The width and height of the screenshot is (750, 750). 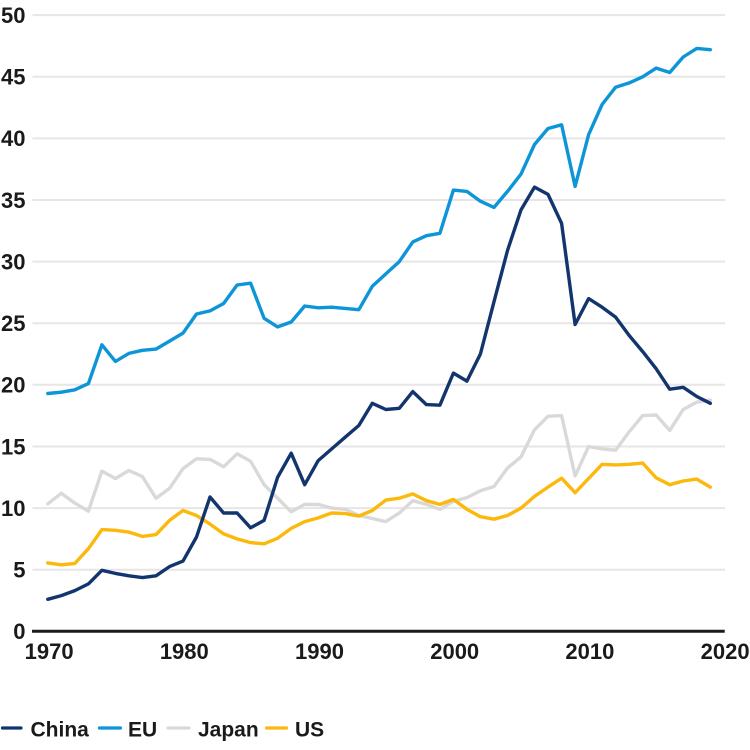 What do you see at coordinates (13, 385) in the screenshot?
I see `svg-text: 20` at bounding box center [13, 385].